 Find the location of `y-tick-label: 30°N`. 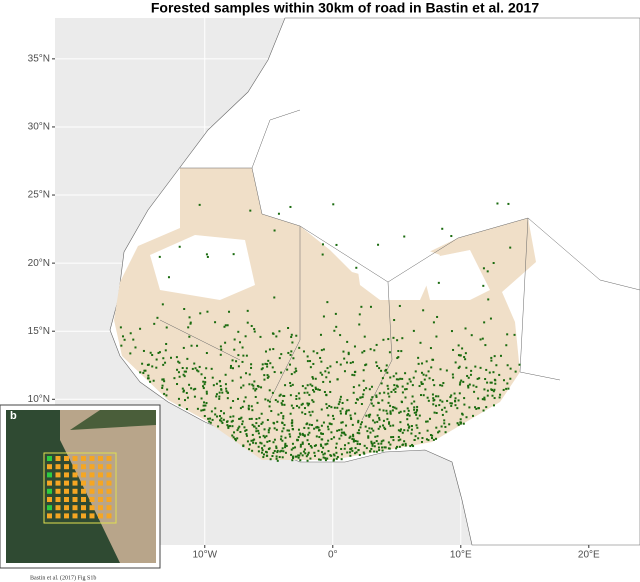

y-tick-label: 30°N is located at coordinates (39, 127).